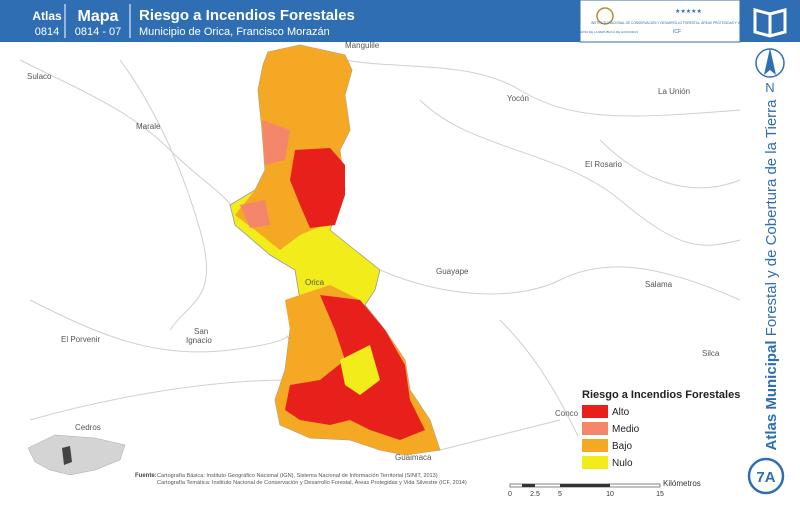 The height and width of the screenshot is (505, 800). Describe the element at coordinates (67, 455) in the screenshot. I see `inset-department` at that location.